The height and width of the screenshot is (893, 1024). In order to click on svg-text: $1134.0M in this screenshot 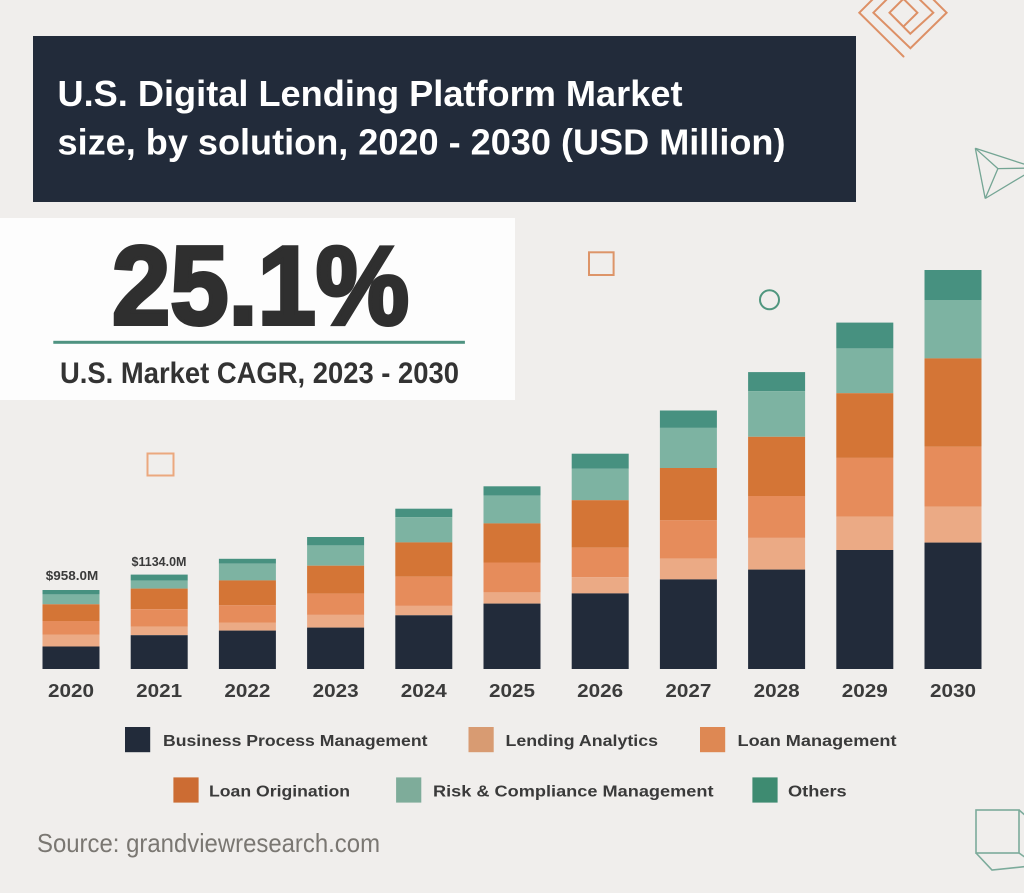, I will do `click(159, 562)`.